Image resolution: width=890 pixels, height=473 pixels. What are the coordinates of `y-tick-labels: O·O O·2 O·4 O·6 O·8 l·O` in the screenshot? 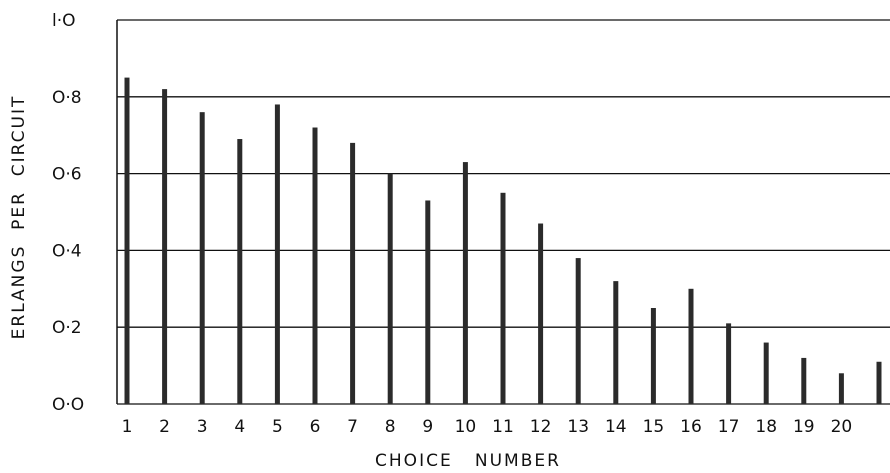 It's located at (68, 213).